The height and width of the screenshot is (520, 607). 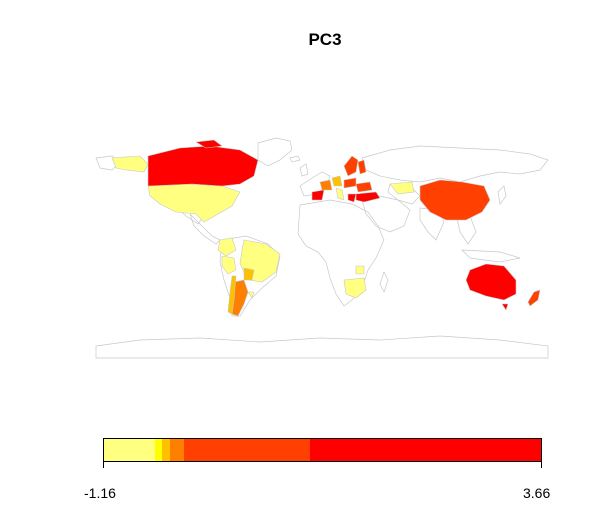 I want to click on uruguay, so click(x=251, y=295).